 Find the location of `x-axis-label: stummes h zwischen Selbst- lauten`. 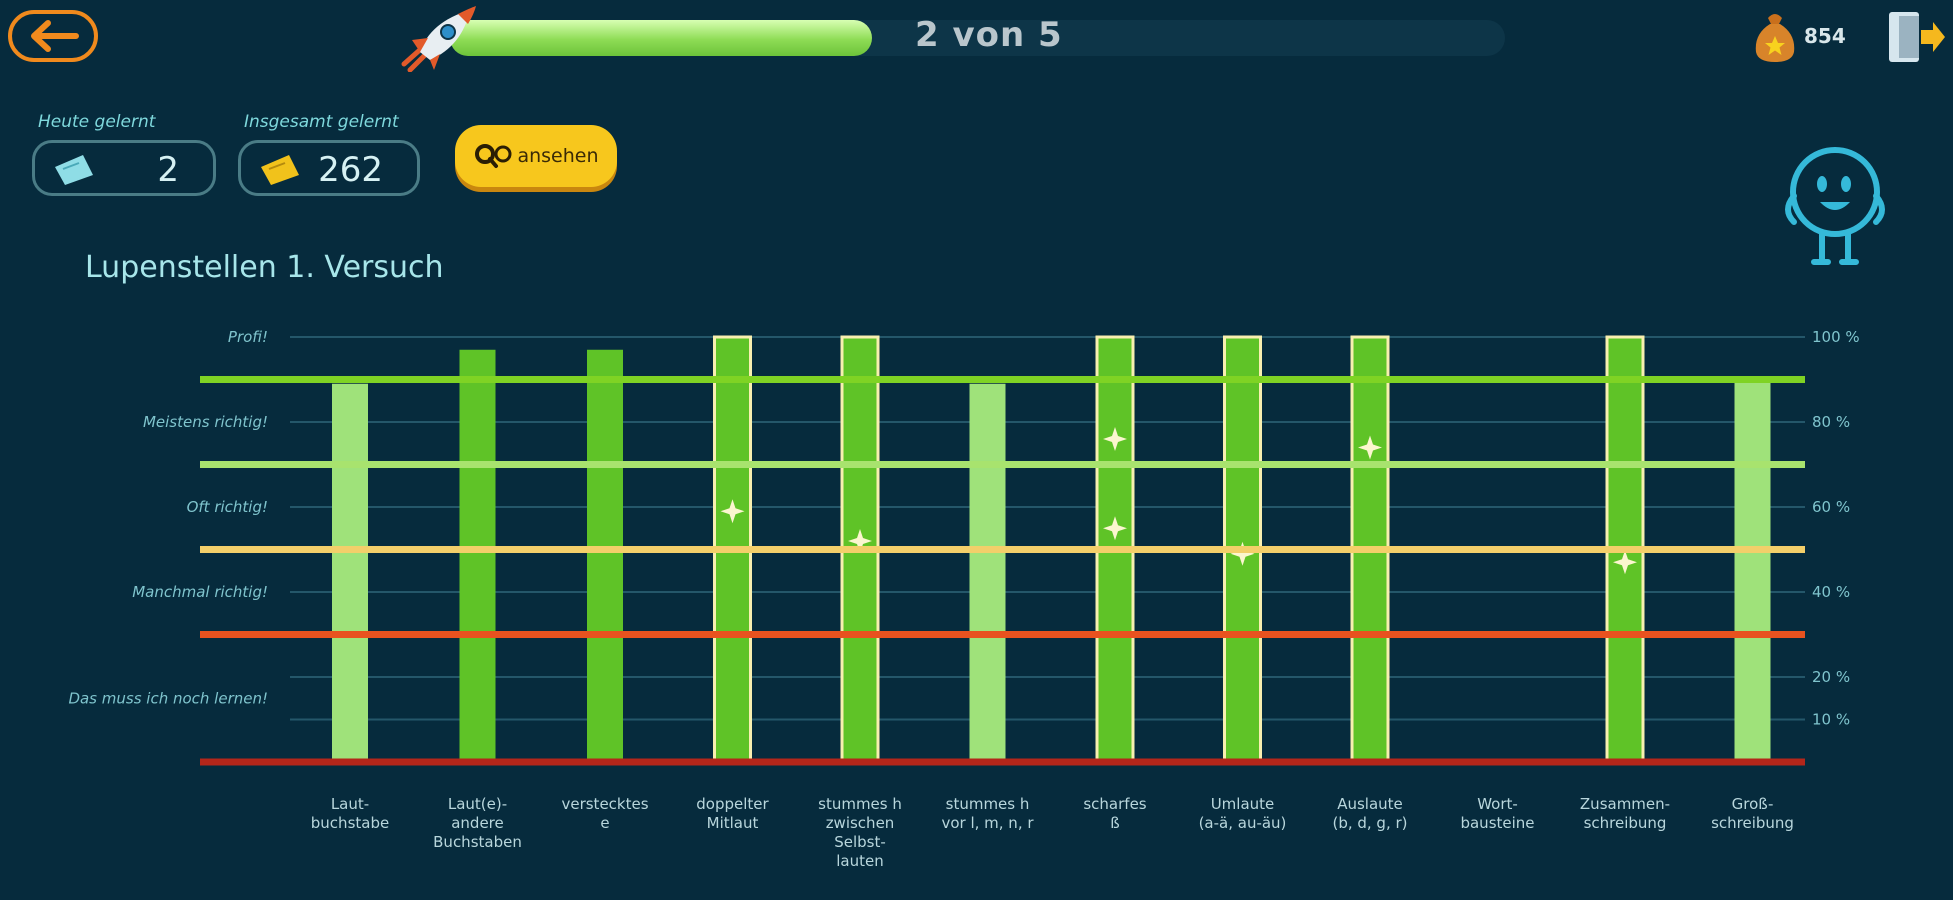

x-axis-label: stummes h zwischen Selbst- lauten is located at coordinates (860, 832).